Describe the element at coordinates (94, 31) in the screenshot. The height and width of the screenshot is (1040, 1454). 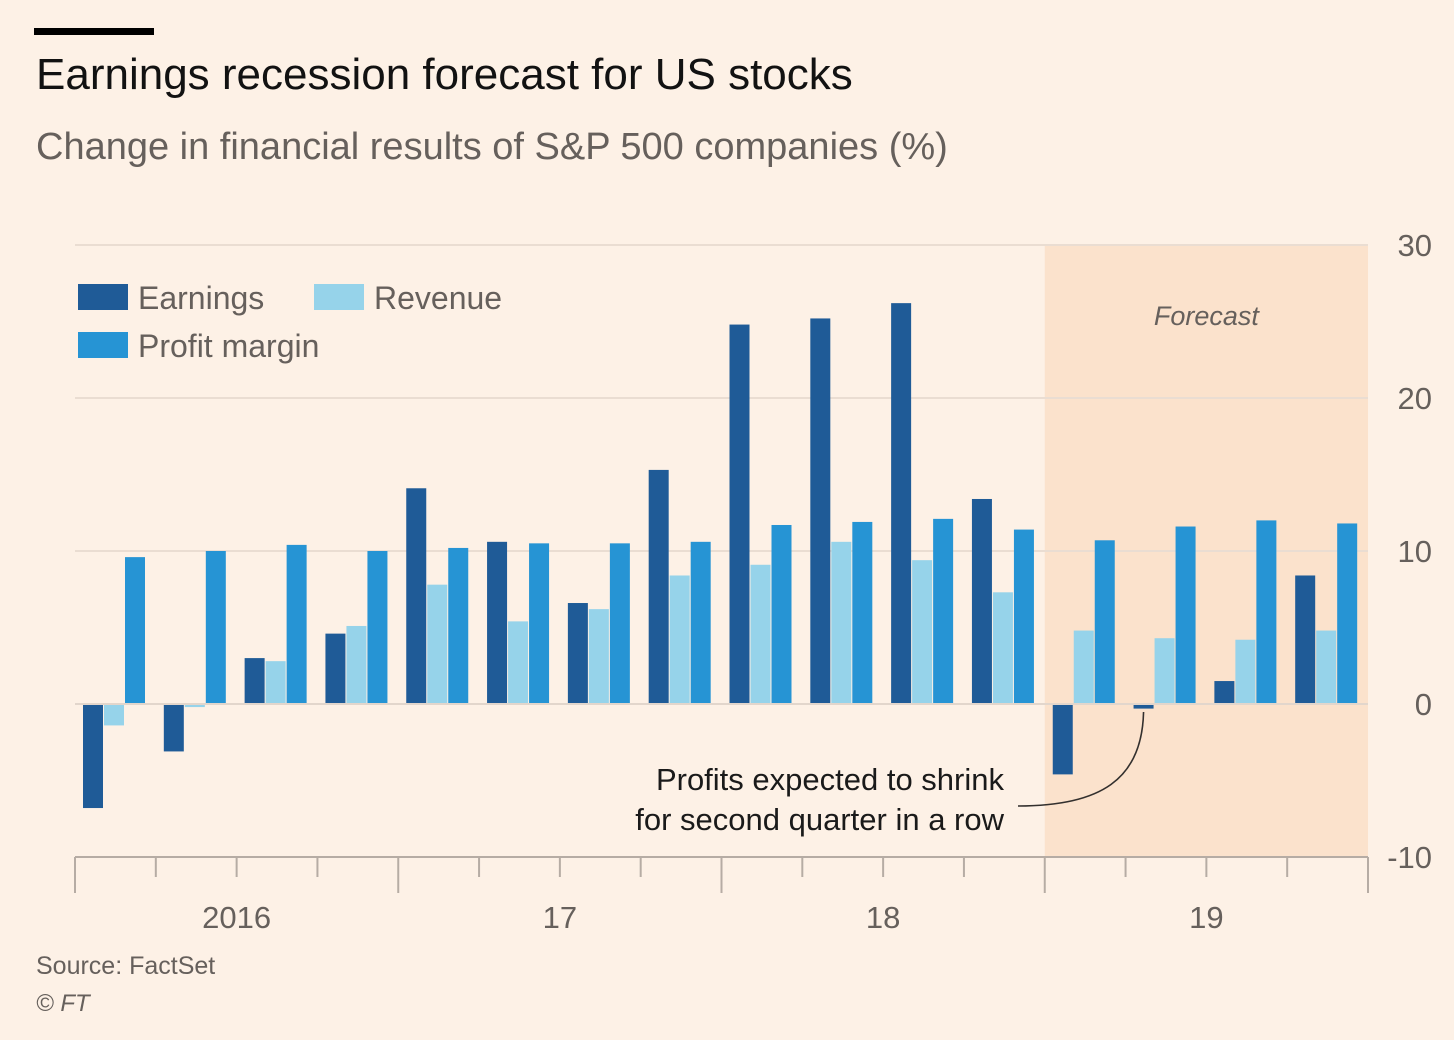
I see `top-rule` at that location.